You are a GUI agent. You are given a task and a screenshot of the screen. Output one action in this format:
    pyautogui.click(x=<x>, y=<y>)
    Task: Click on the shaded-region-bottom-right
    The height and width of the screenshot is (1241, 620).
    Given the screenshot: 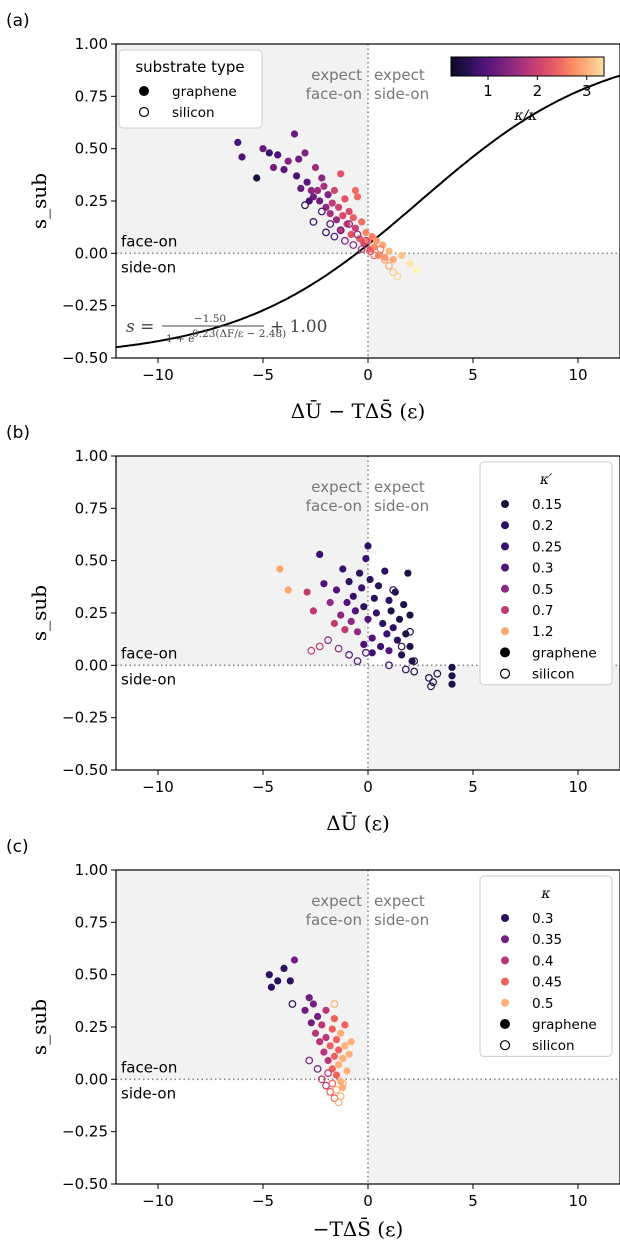 What is the action you would take?
    pyautogui.click(x=494, y=1131)
    